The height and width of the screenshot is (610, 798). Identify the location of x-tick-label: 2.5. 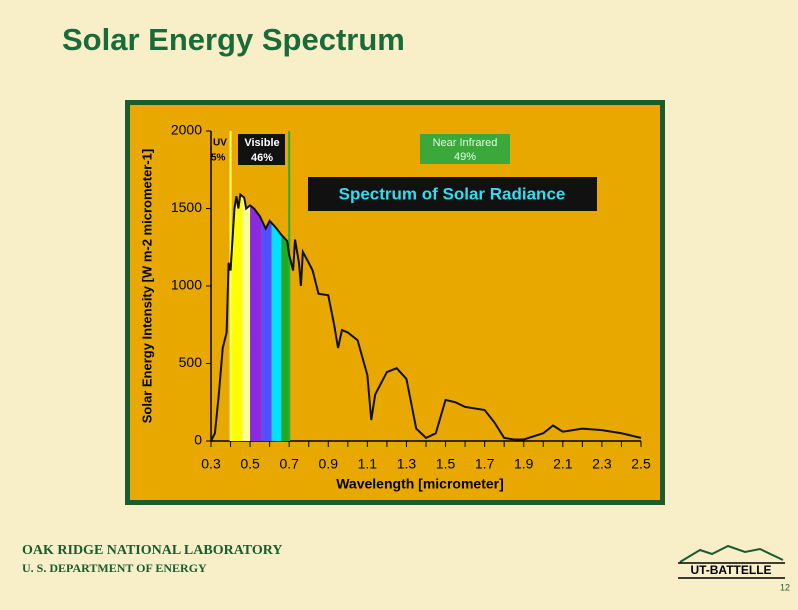
(641, 464).